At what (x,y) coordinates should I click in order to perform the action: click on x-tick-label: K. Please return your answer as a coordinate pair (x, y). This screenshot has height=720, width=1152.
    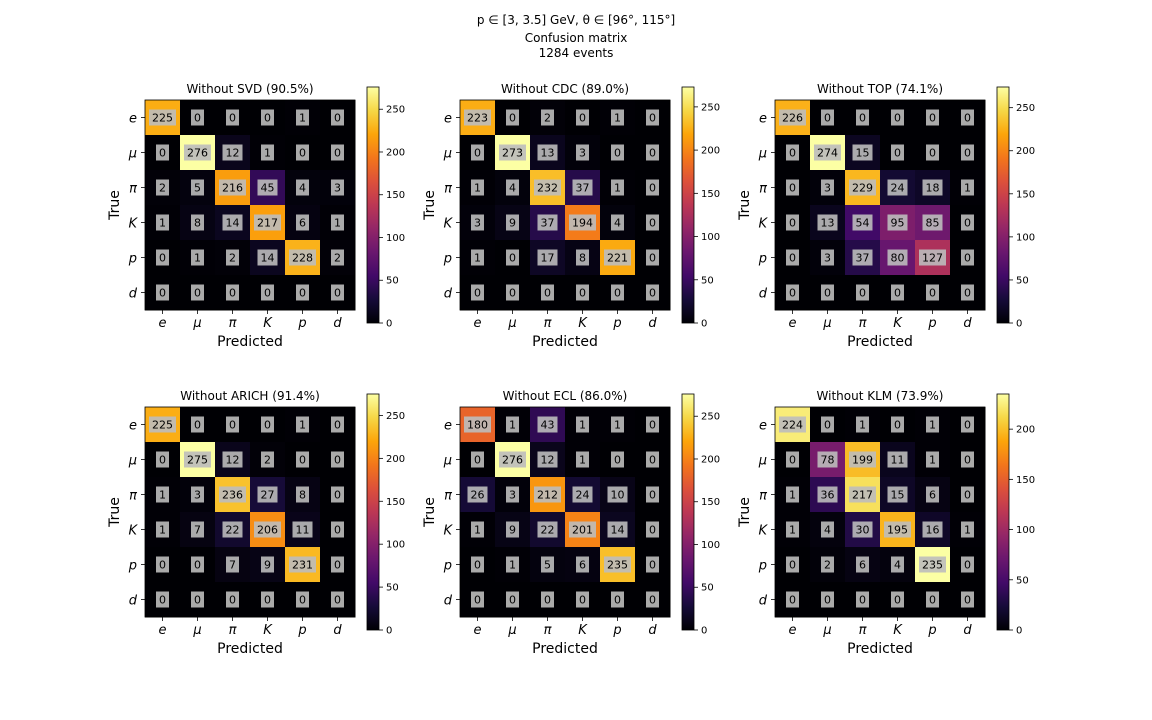
    Looking at the image, I should click on (583, 323).